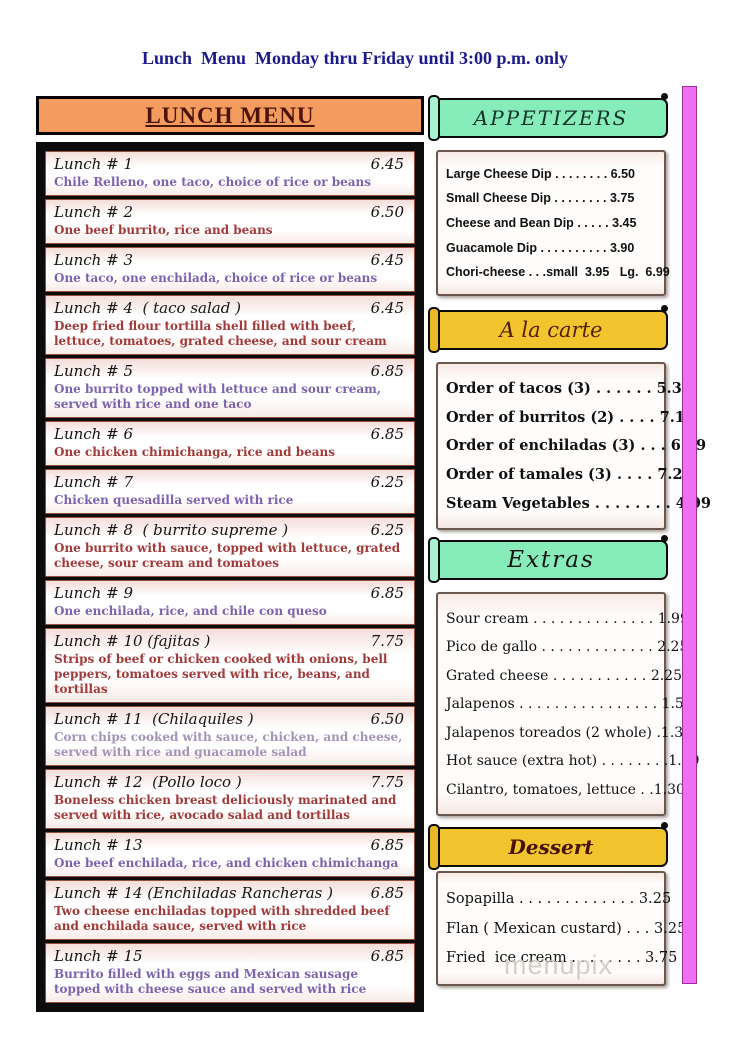  Describe the element at coordinates (570, 417) in the screenshot. I see `menu-line: Order of burritos (2) . . . . 7.15` at that location.